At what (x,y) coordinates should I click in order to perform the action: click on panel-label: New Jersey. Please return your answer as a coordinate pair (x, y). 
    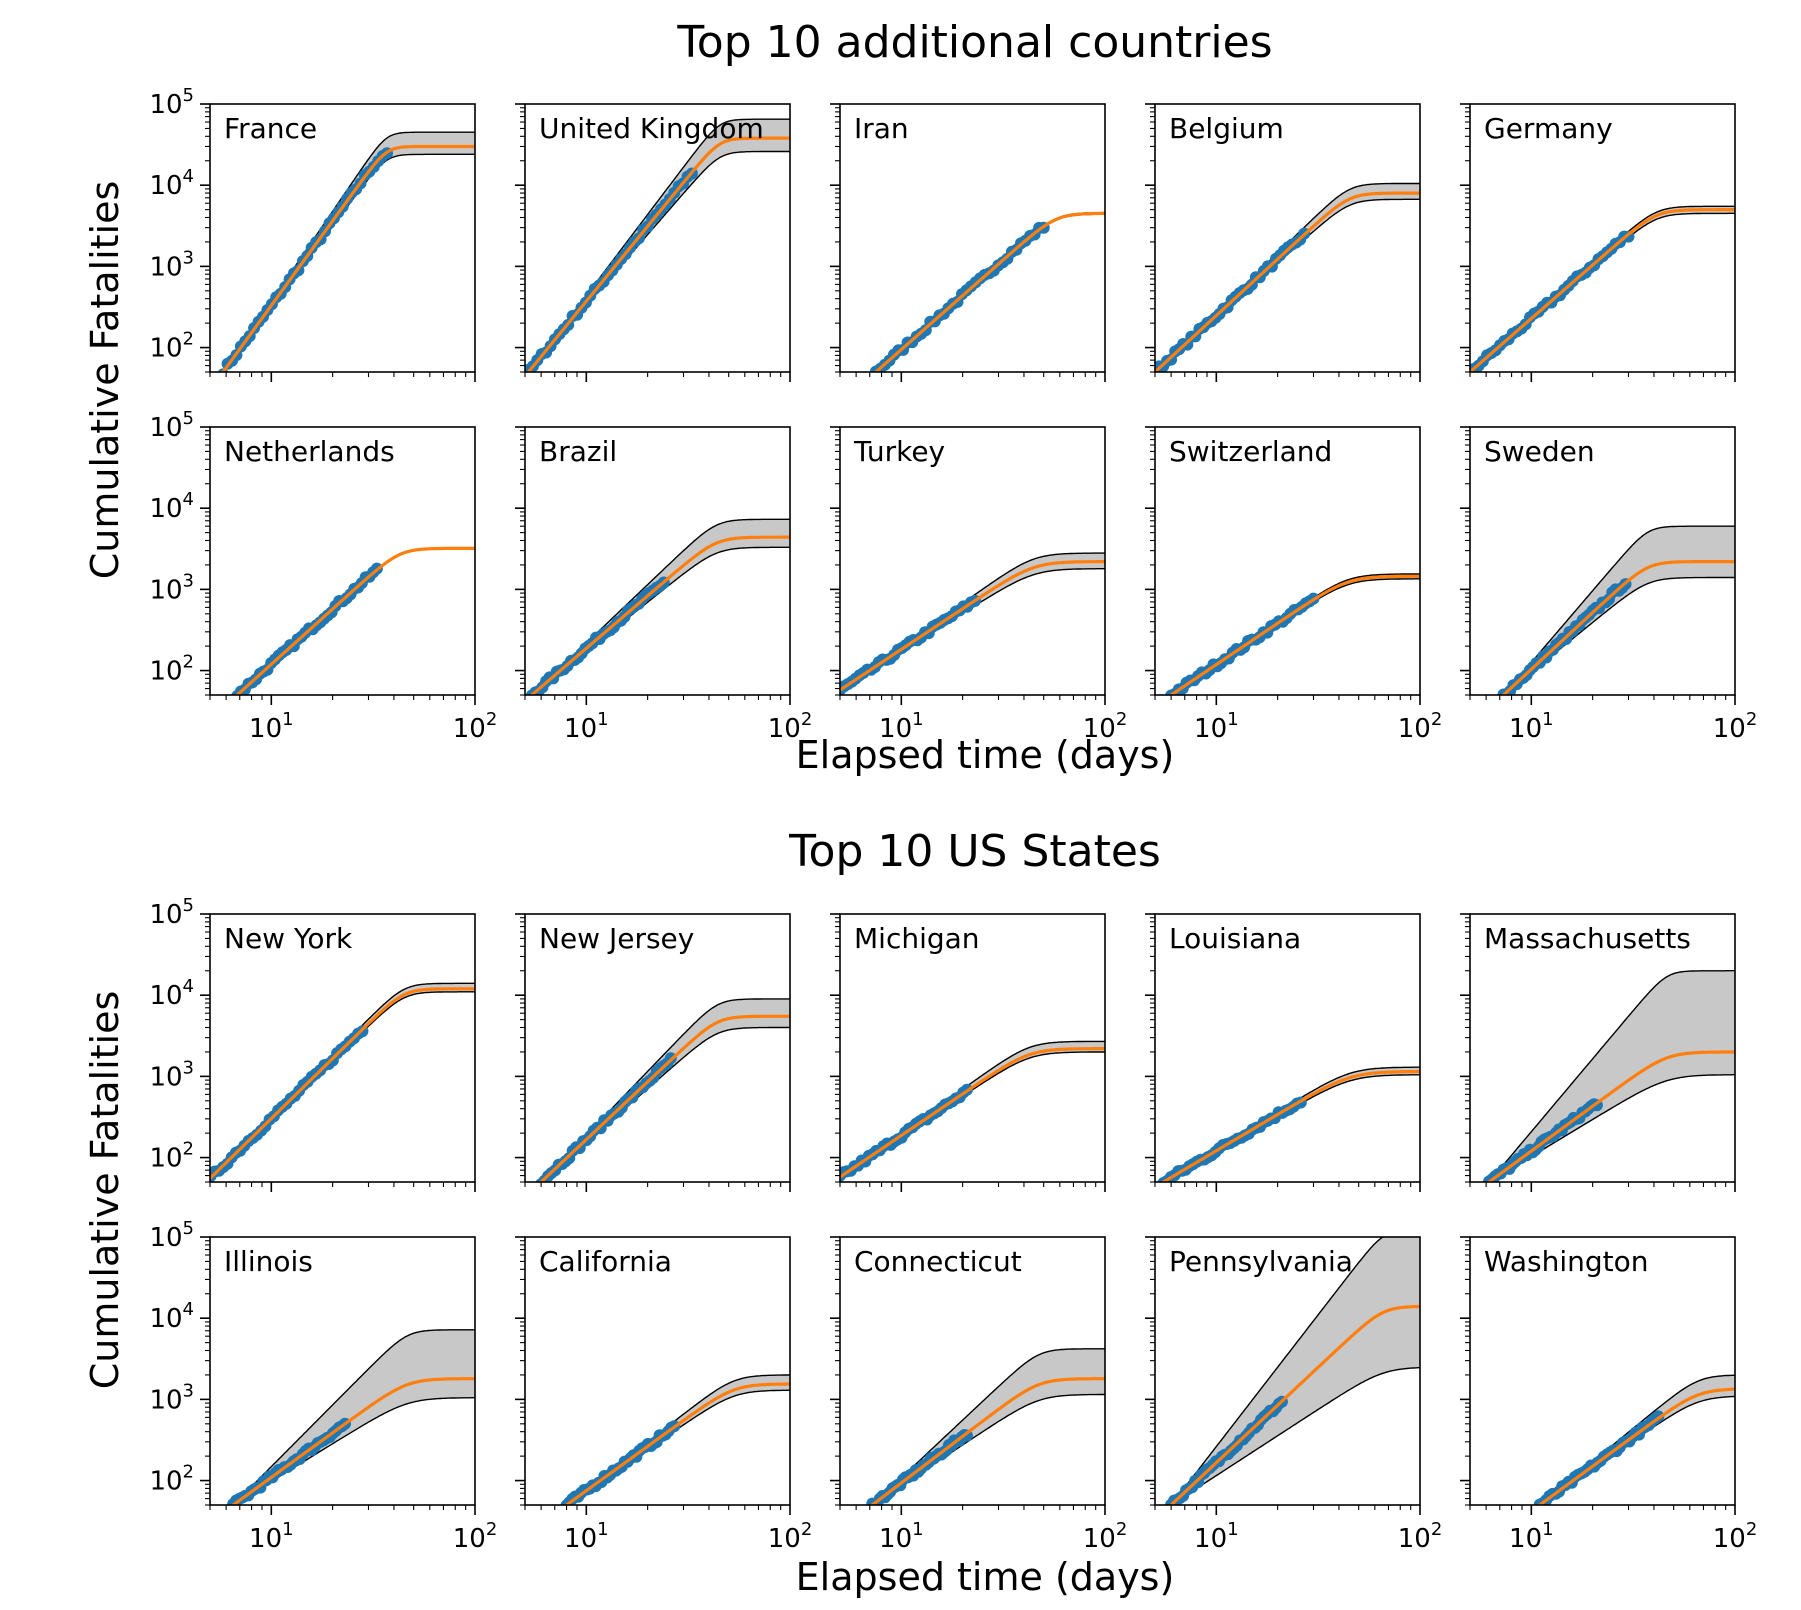
    Looking at the image, I should click on (616, 938).